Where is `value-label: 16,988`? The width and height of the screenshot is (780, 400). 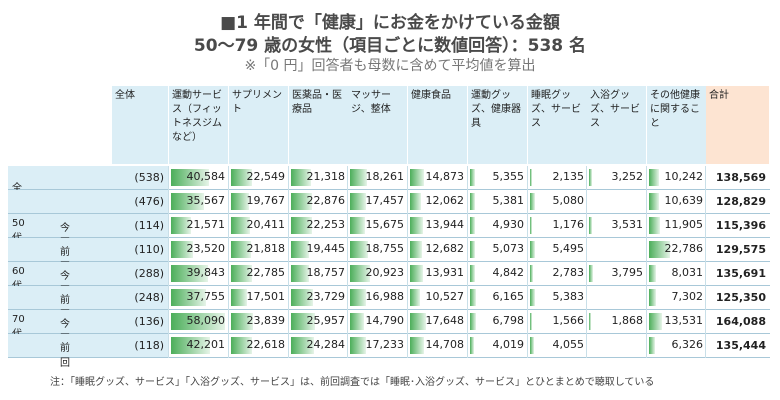 value-label: 16,988 is located at coordinates (385, 296).